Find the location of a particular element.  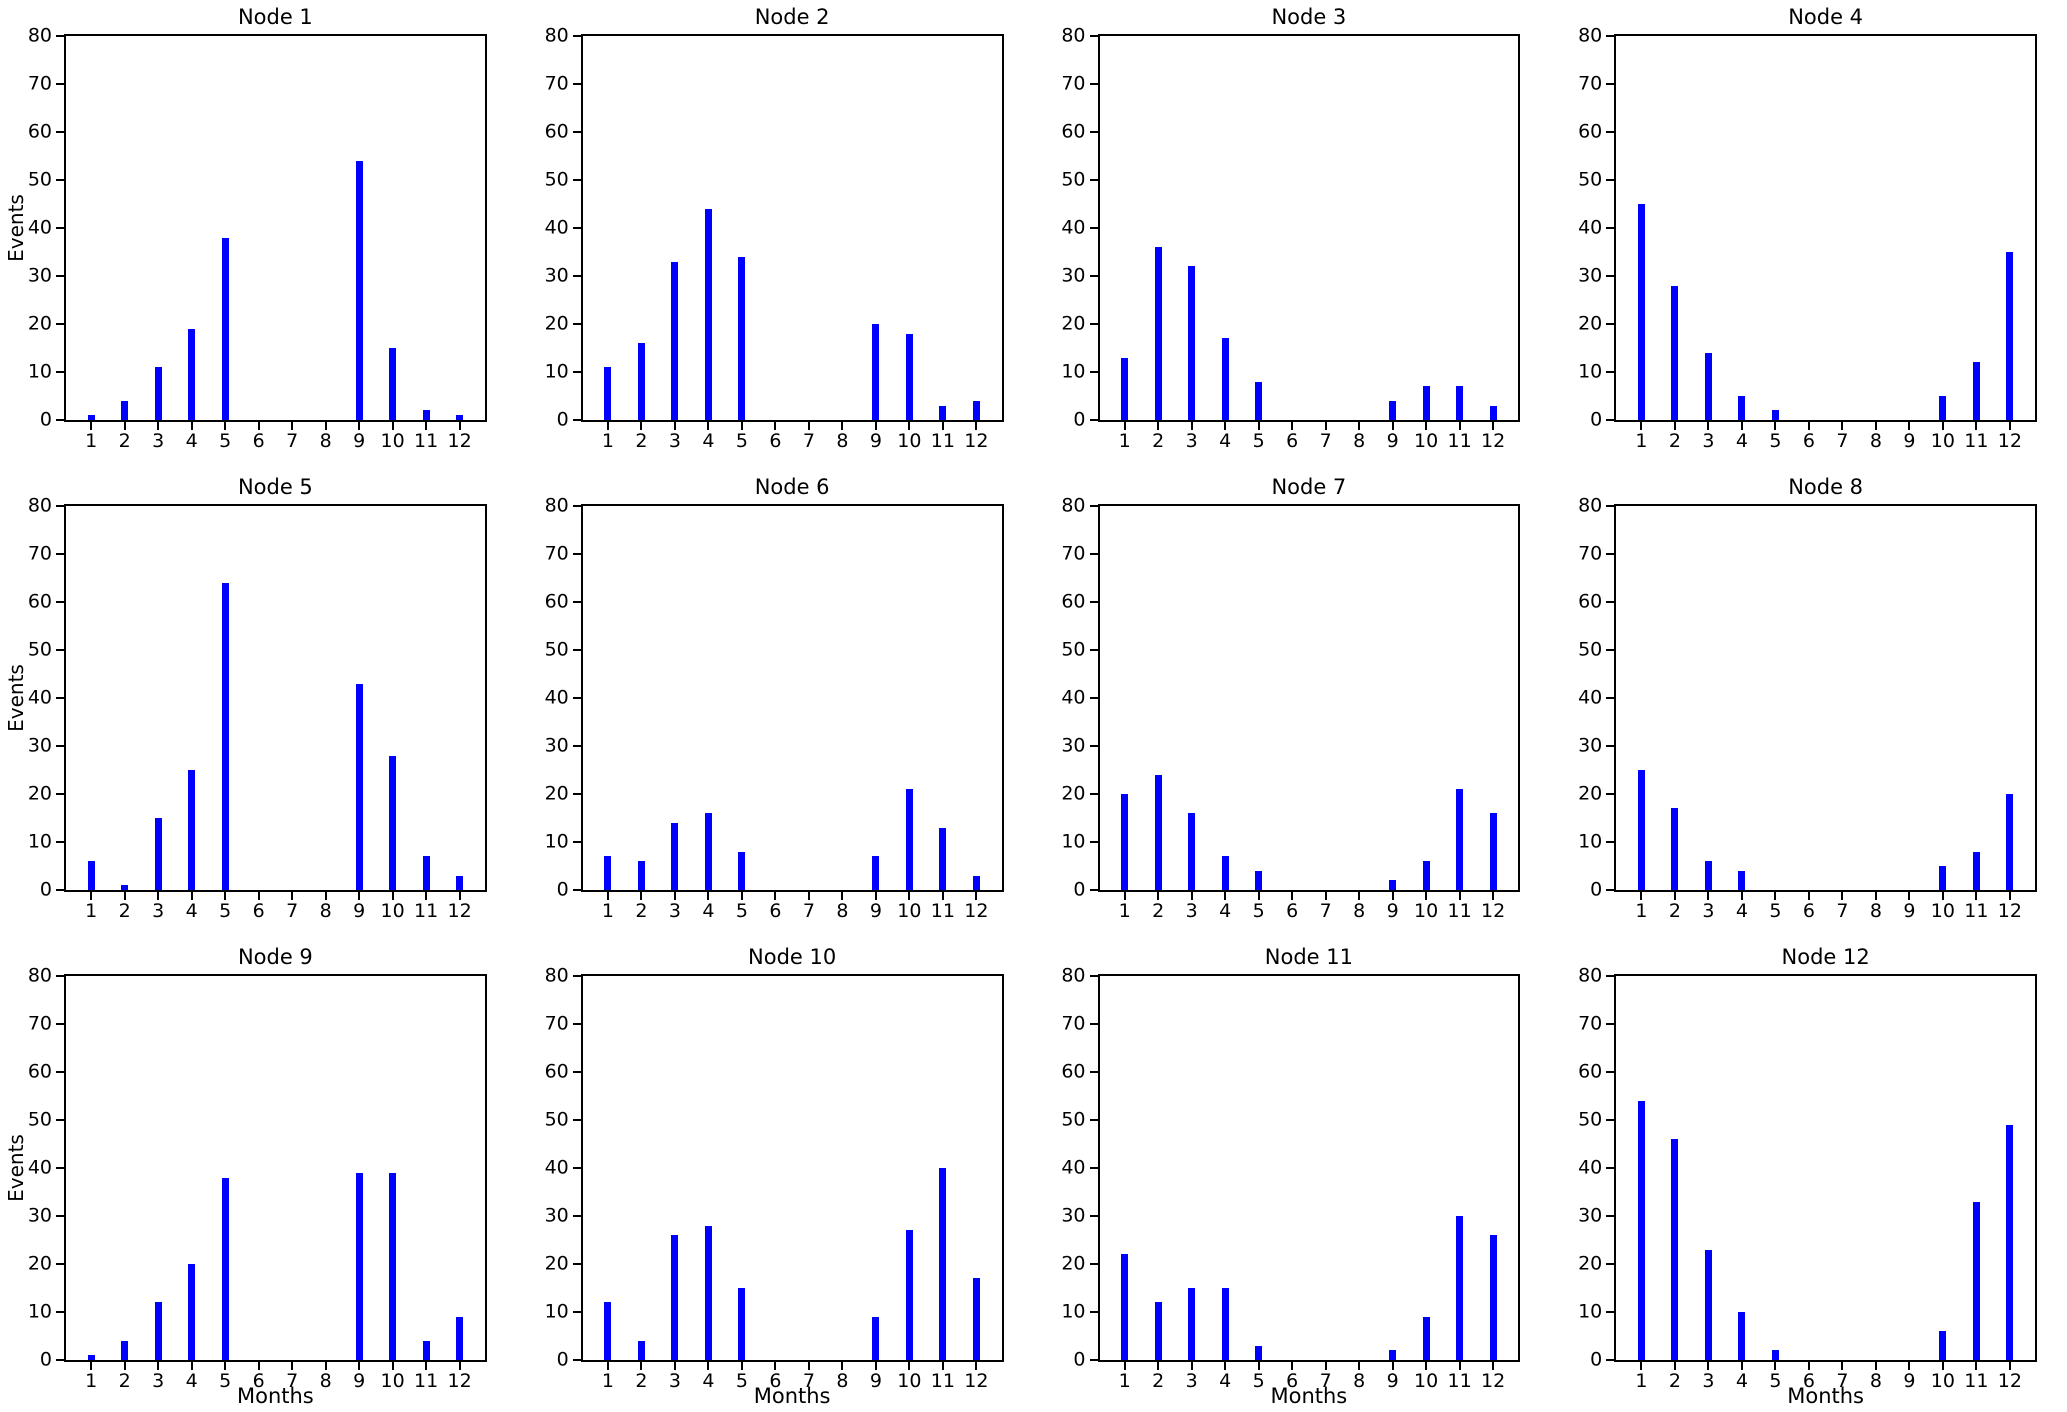

y-tick-label: 70 is located at coordinates (556, 83).